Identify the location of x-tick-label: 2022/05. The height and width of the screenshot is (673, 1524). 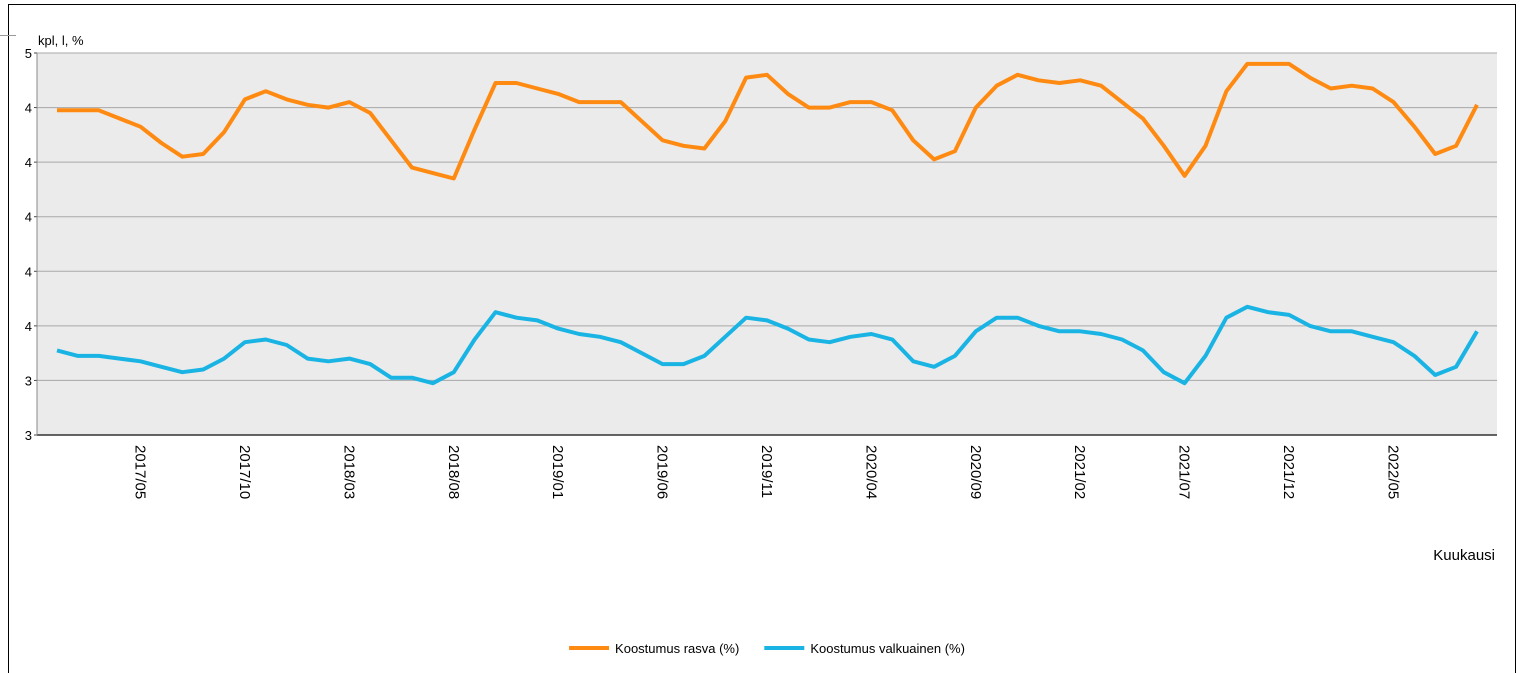
(1392, 472).